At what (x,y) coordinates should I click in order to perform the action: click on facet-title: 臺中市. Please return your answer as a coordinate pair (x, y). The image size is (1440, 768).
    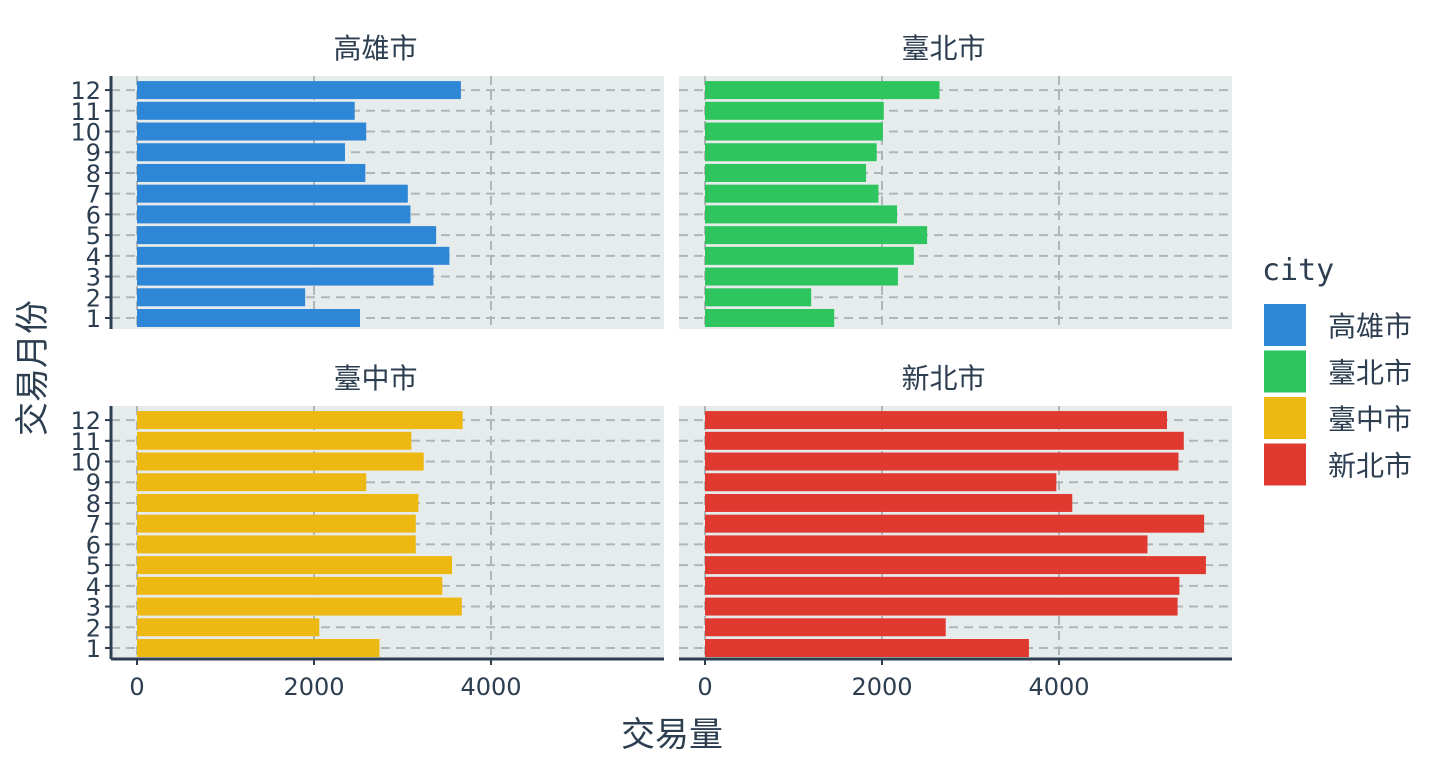
    Looking at the image, I should click on (375, 378).